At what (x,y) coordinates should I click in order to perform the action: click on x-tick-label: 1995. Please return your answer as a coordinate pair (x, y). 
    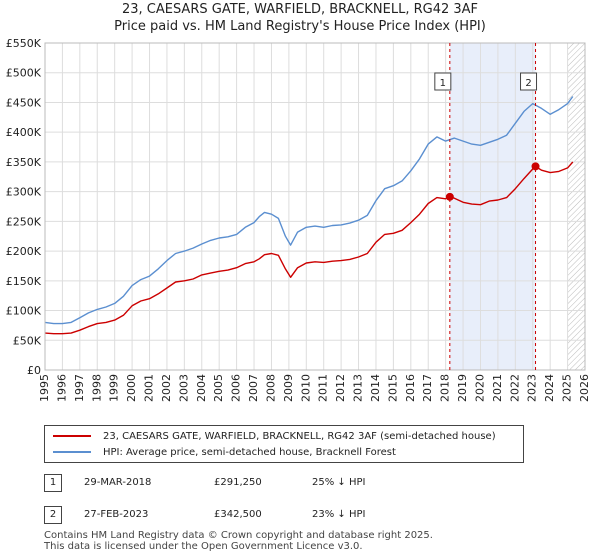
    Looking at the image, I should click on (44, 388).